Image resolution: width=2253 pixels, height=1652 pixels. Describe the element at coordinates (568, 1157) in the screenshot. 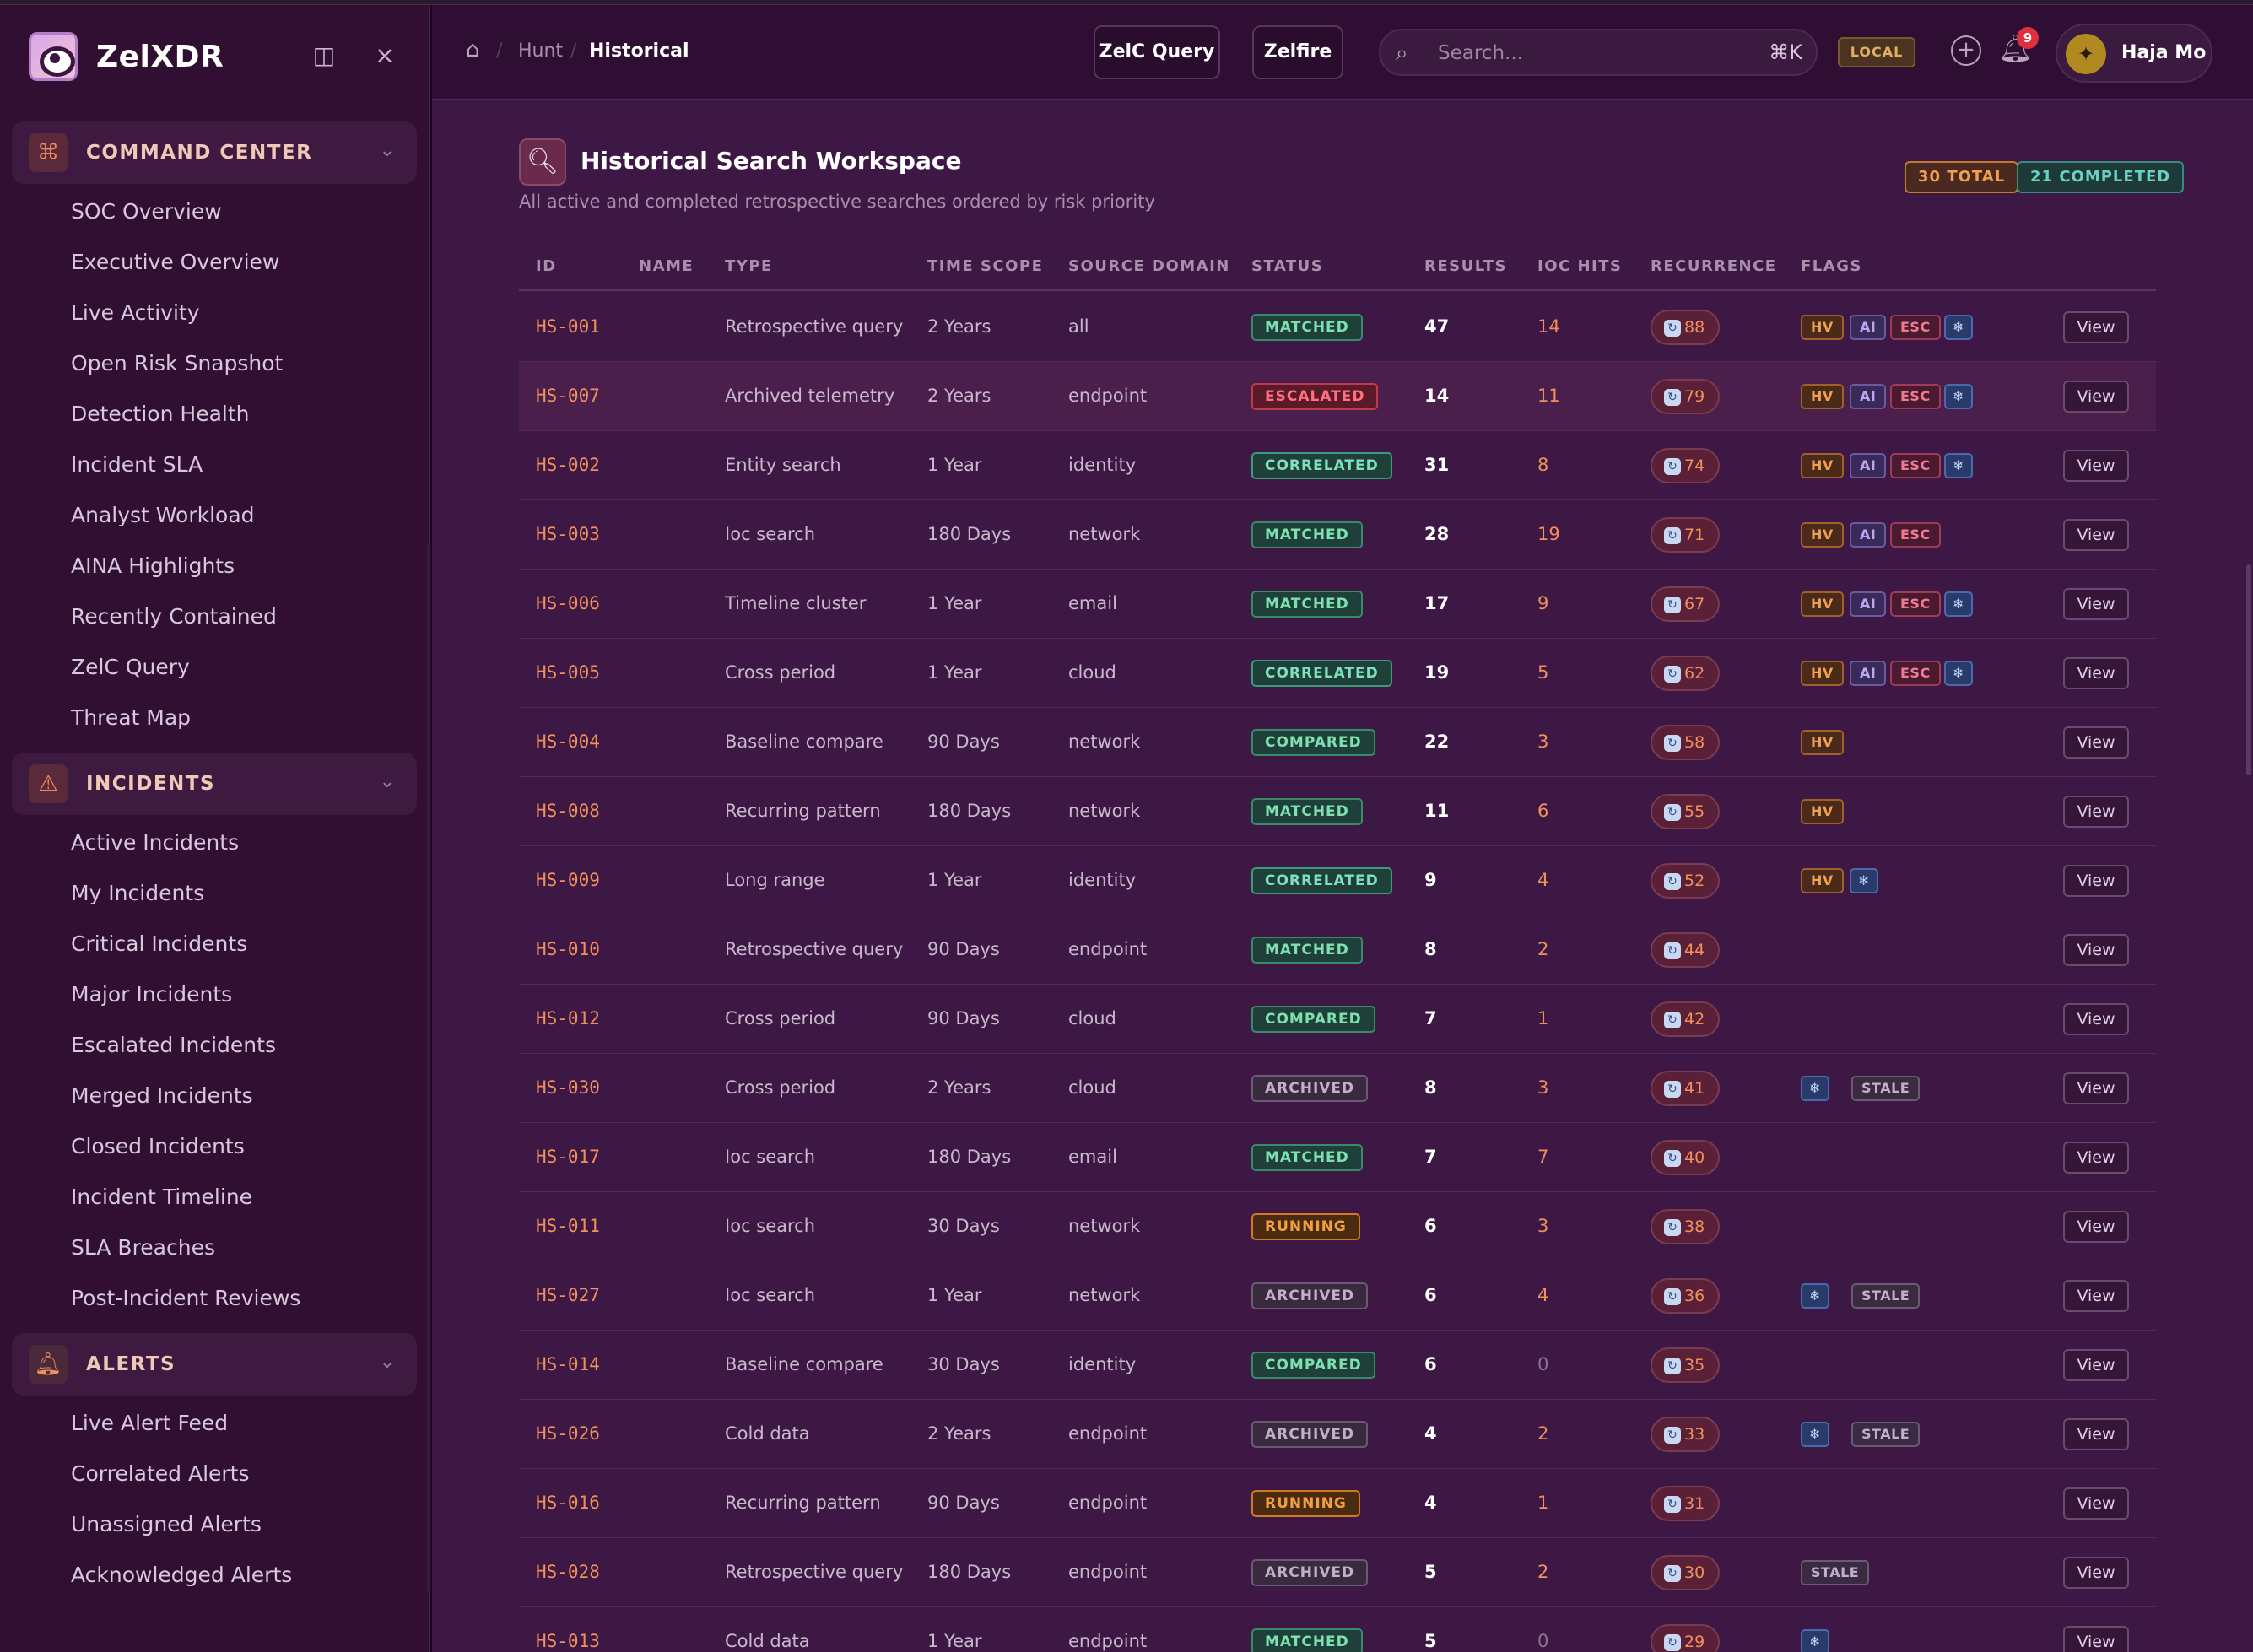

I see `search-id-link: HS-017` at that location.